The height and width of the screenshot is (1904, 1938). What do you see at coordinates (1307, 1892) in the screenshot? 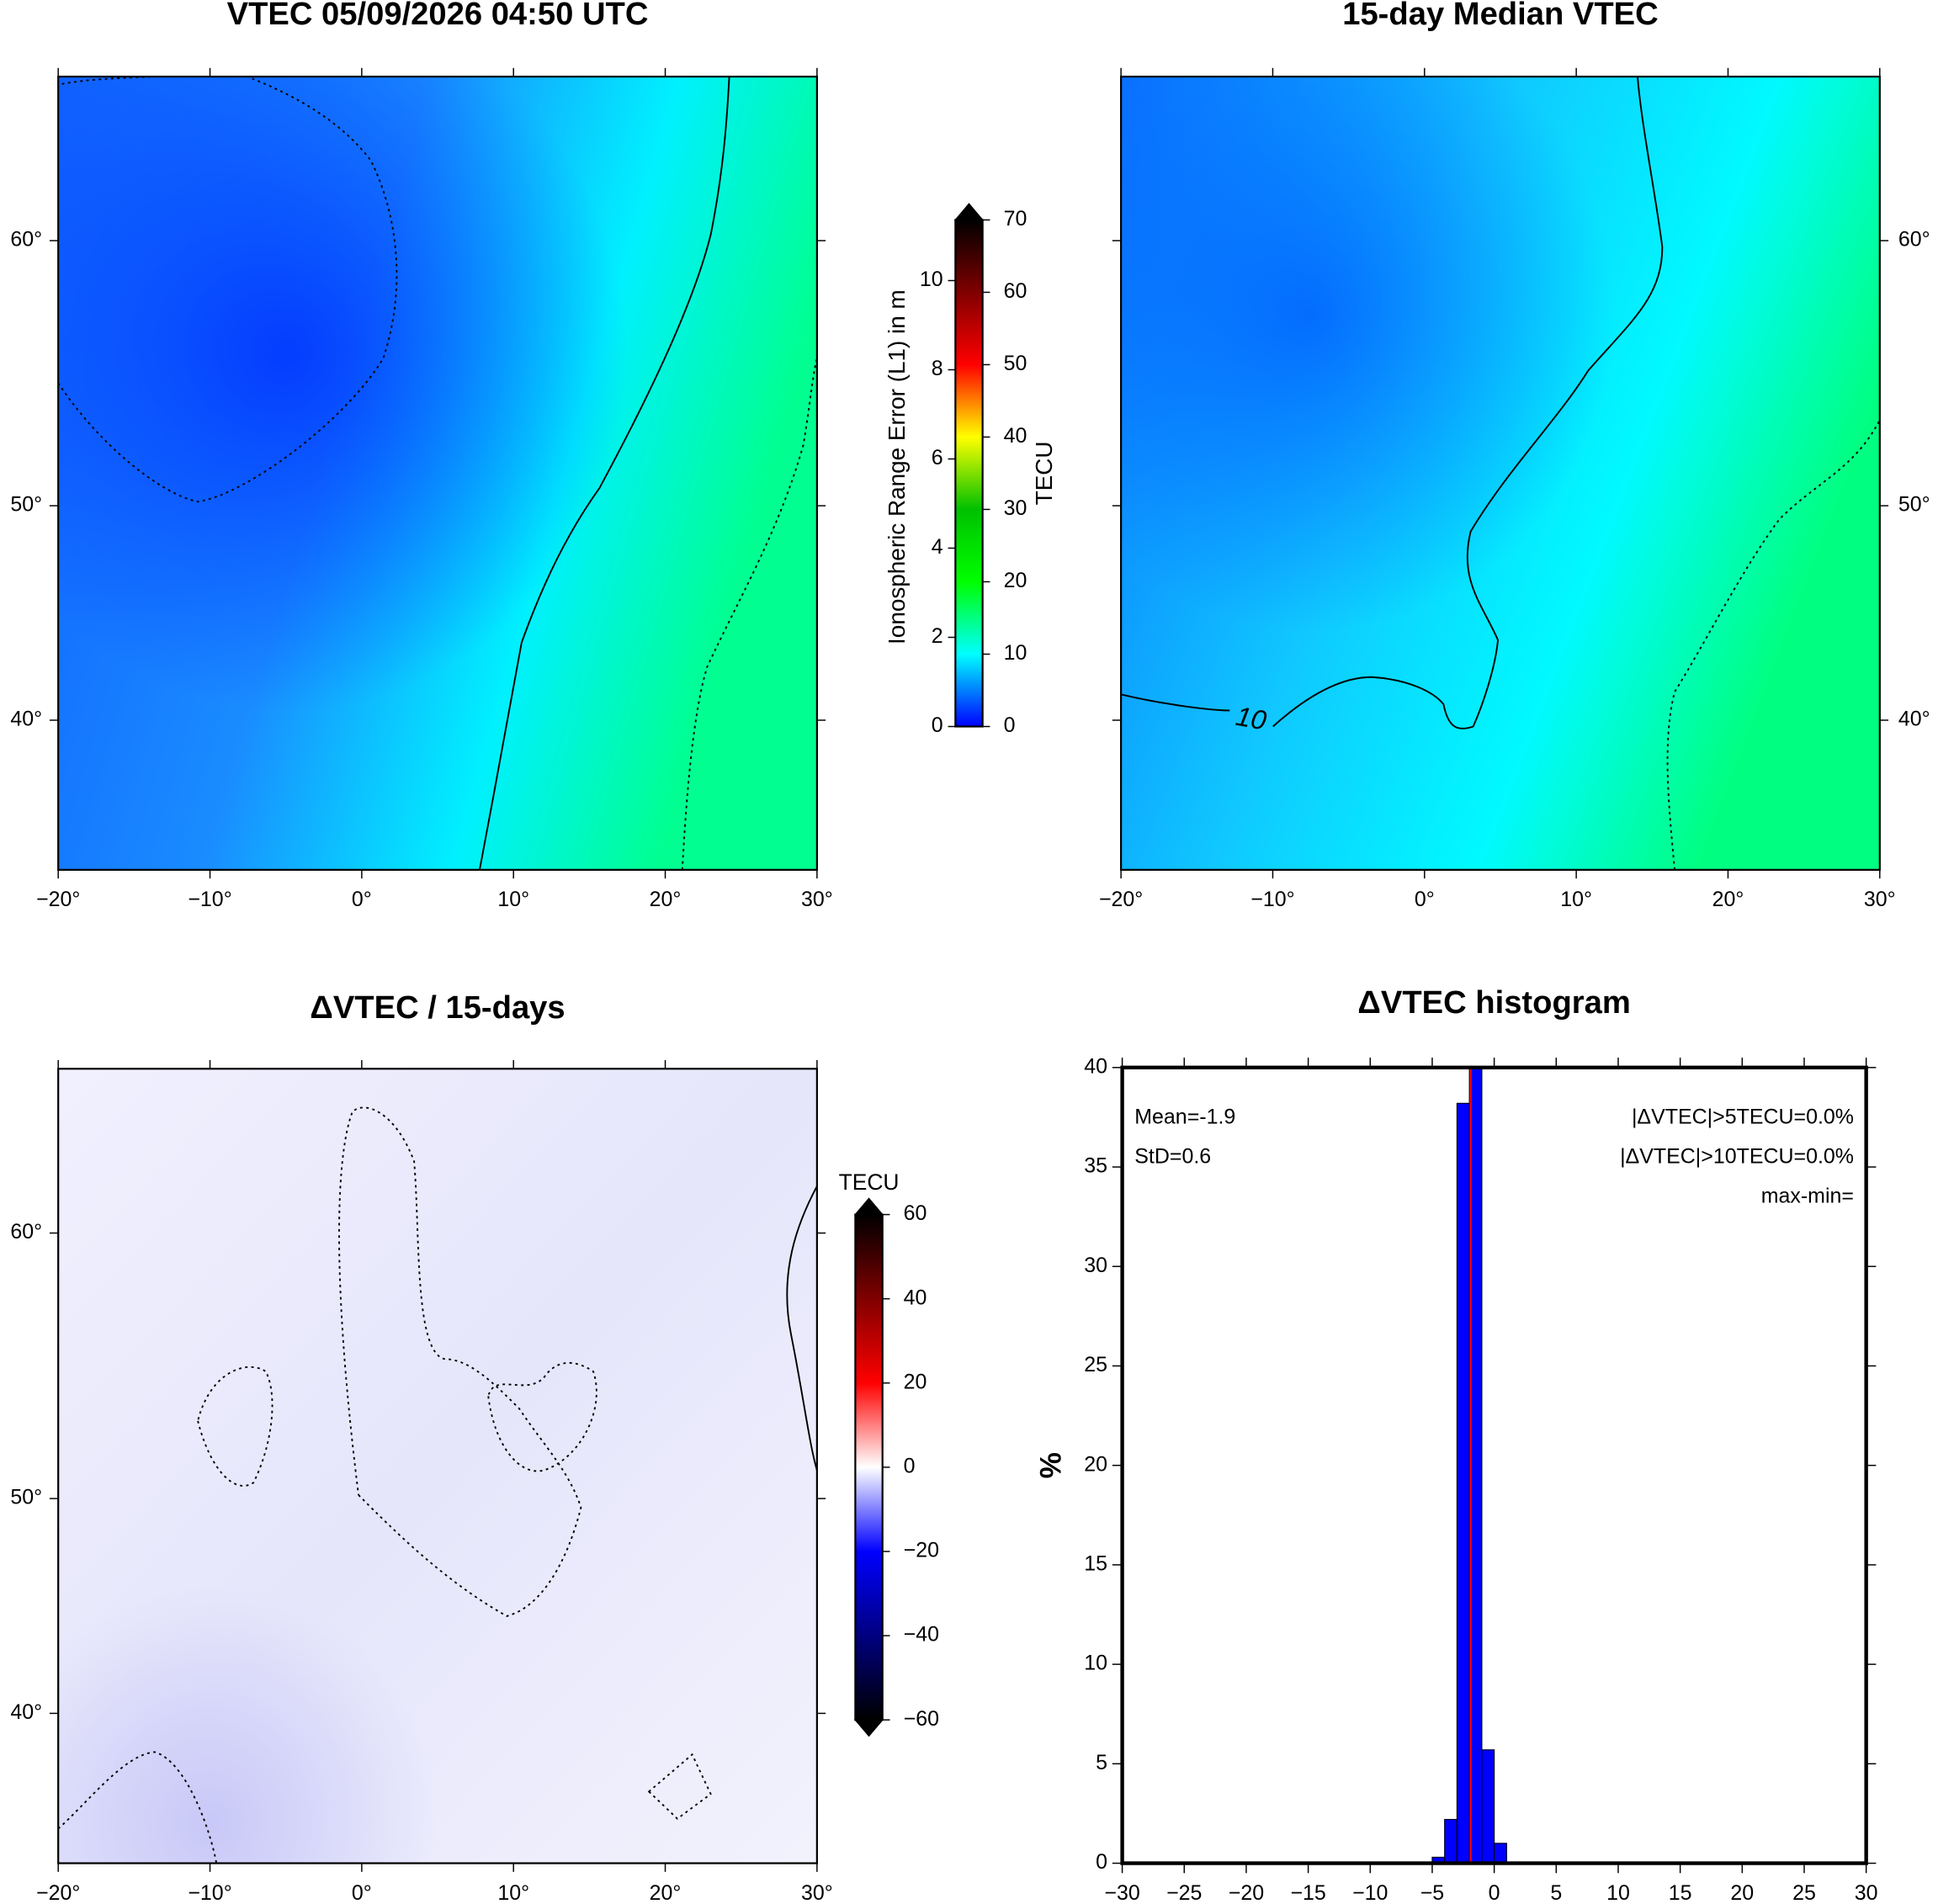
I see `x-tick-label: −15` at bounding box center [1307, 1892].